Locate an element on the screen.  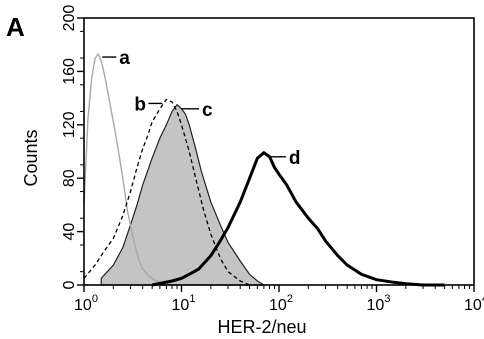
x-tick-label: 10² is located at coordinates (281, 303).